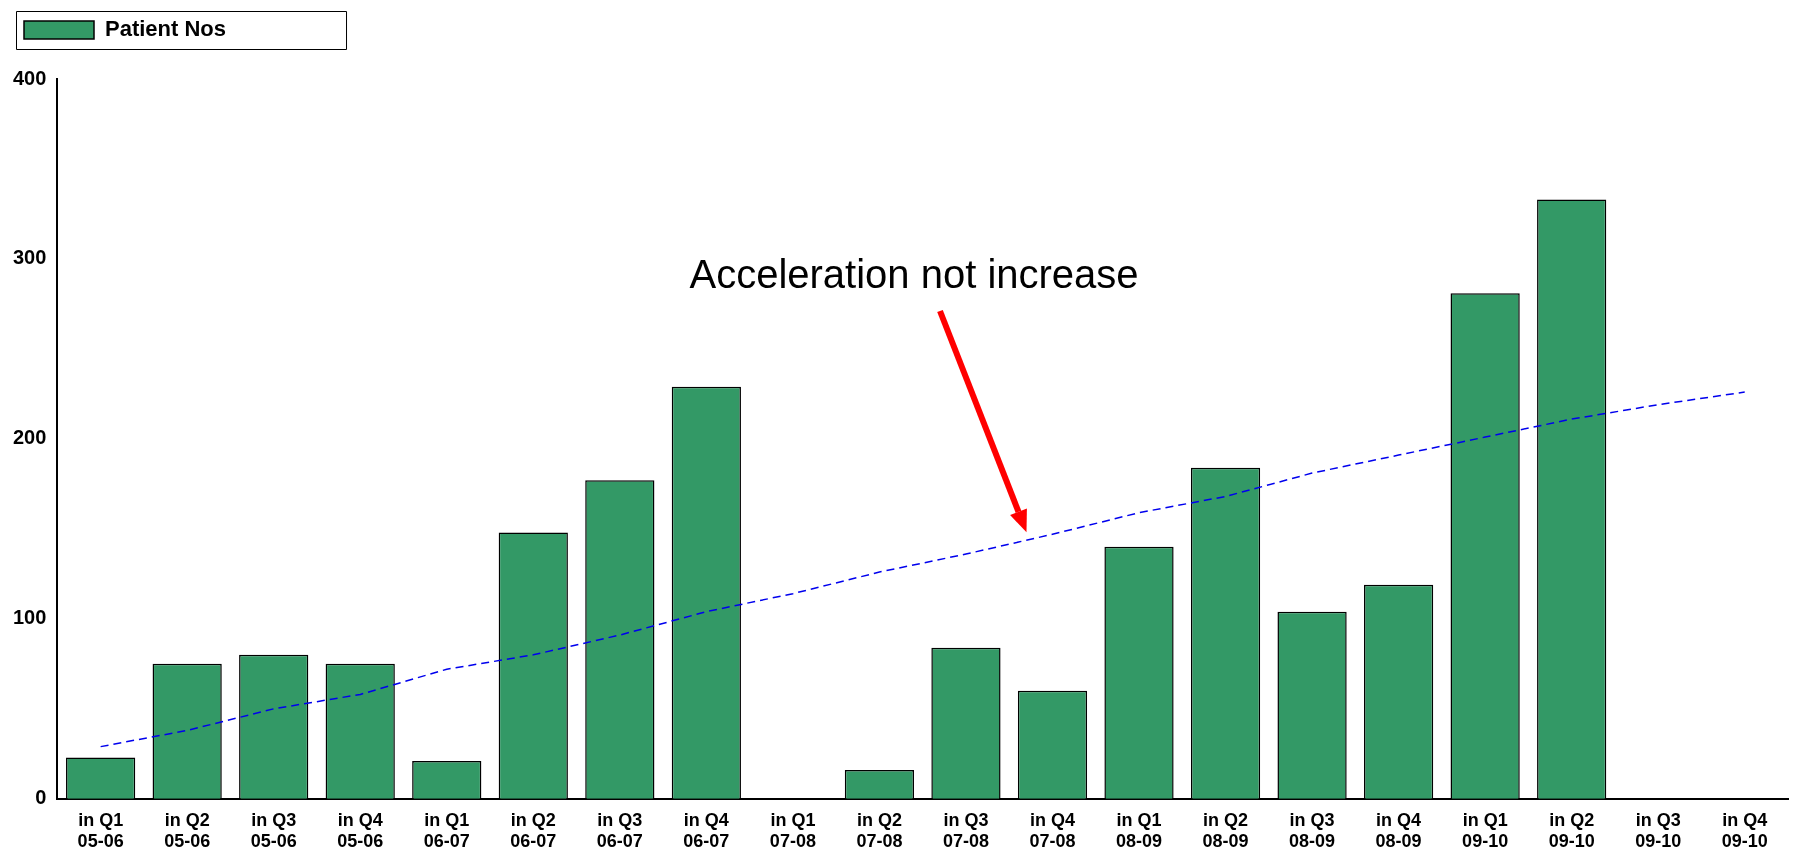 The image size is (1808, 866). What do you see at coordinates (706, 830) in the screenshot?
I see `x-tick-label: in Q4 06-07` at bounding box center [706, 830].